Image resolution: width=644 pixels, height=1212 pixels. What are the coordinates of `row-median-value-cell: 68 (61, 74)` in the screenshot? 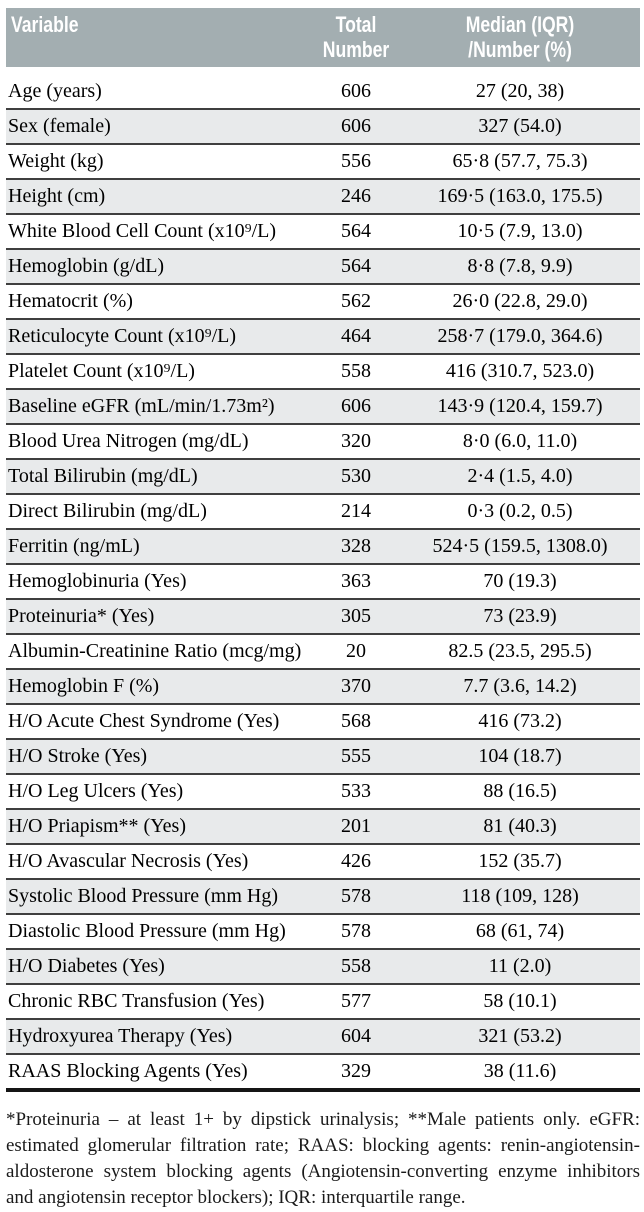 It's located at (520, 931).